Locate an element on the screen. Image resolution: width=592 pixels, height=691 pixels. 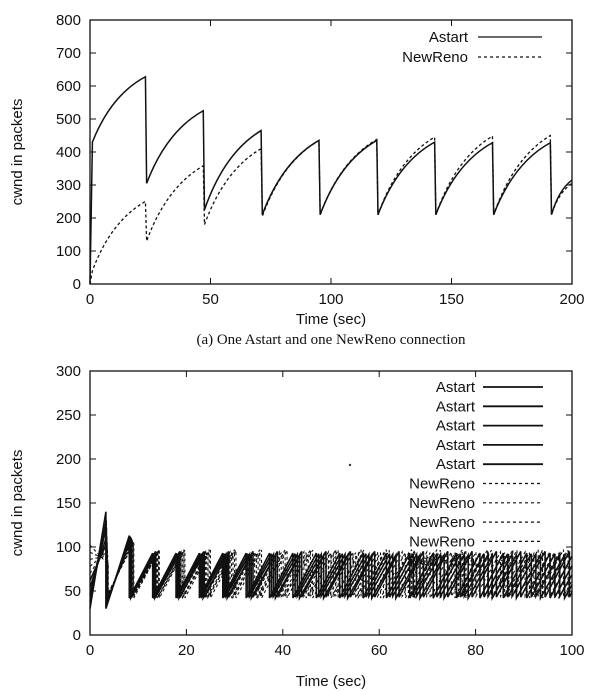
x-tick-label: 50 is located at coordinates (210, 299).